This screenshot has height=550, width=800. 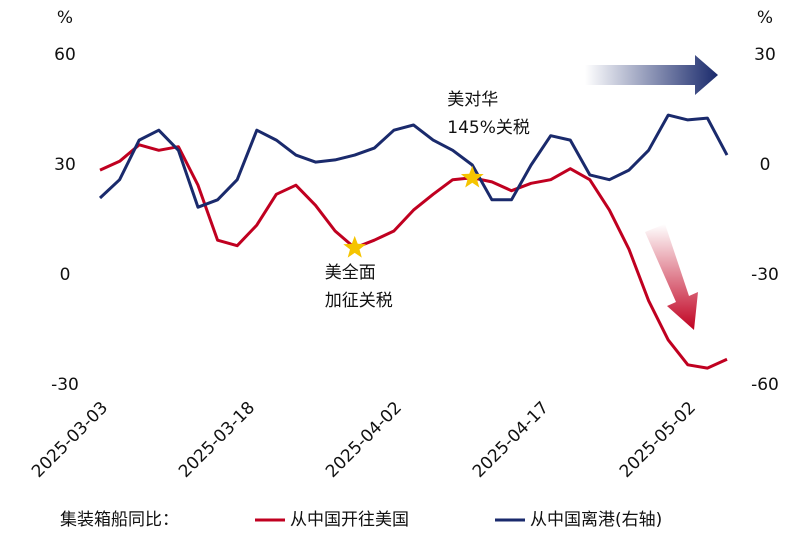 I want to click on y2-tick-label: -30, so click(x=765, y=275).